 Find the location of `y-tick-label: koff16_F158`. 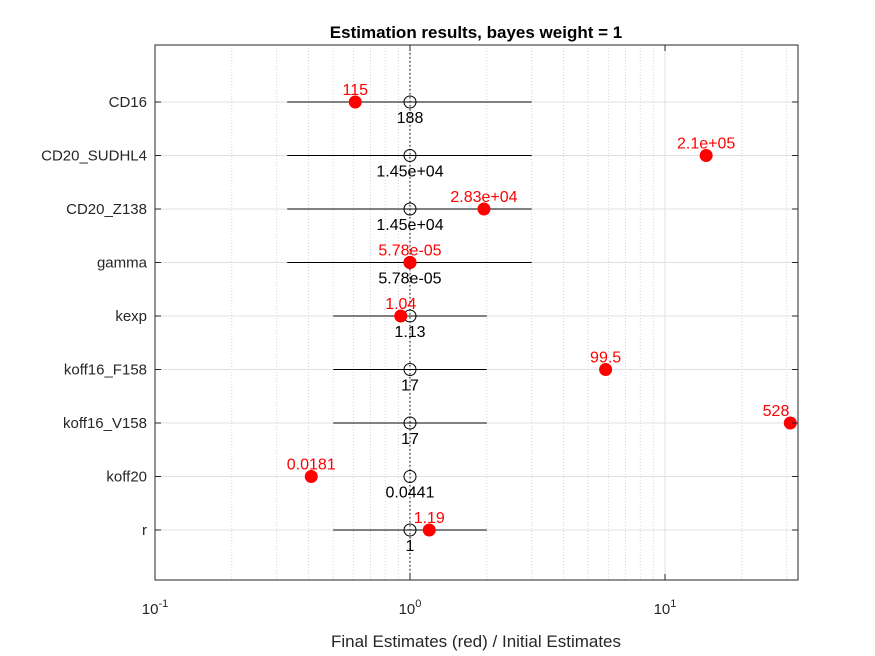

y-tick-label: koff16_F158 is located at coordinates (105, 370).